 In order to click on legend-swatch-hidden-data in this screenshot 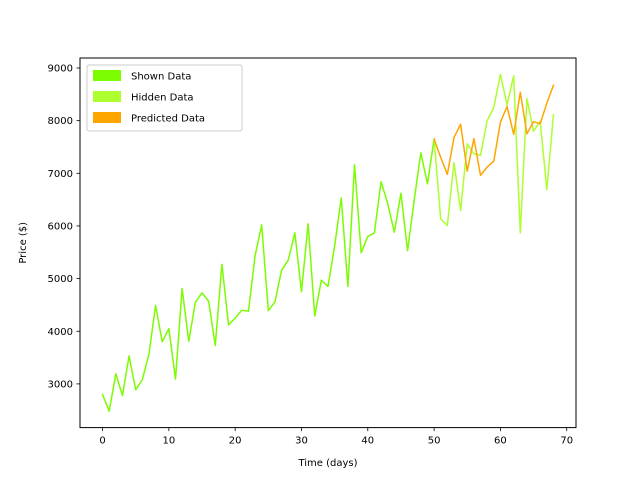, I will do `click(107, 96)`.